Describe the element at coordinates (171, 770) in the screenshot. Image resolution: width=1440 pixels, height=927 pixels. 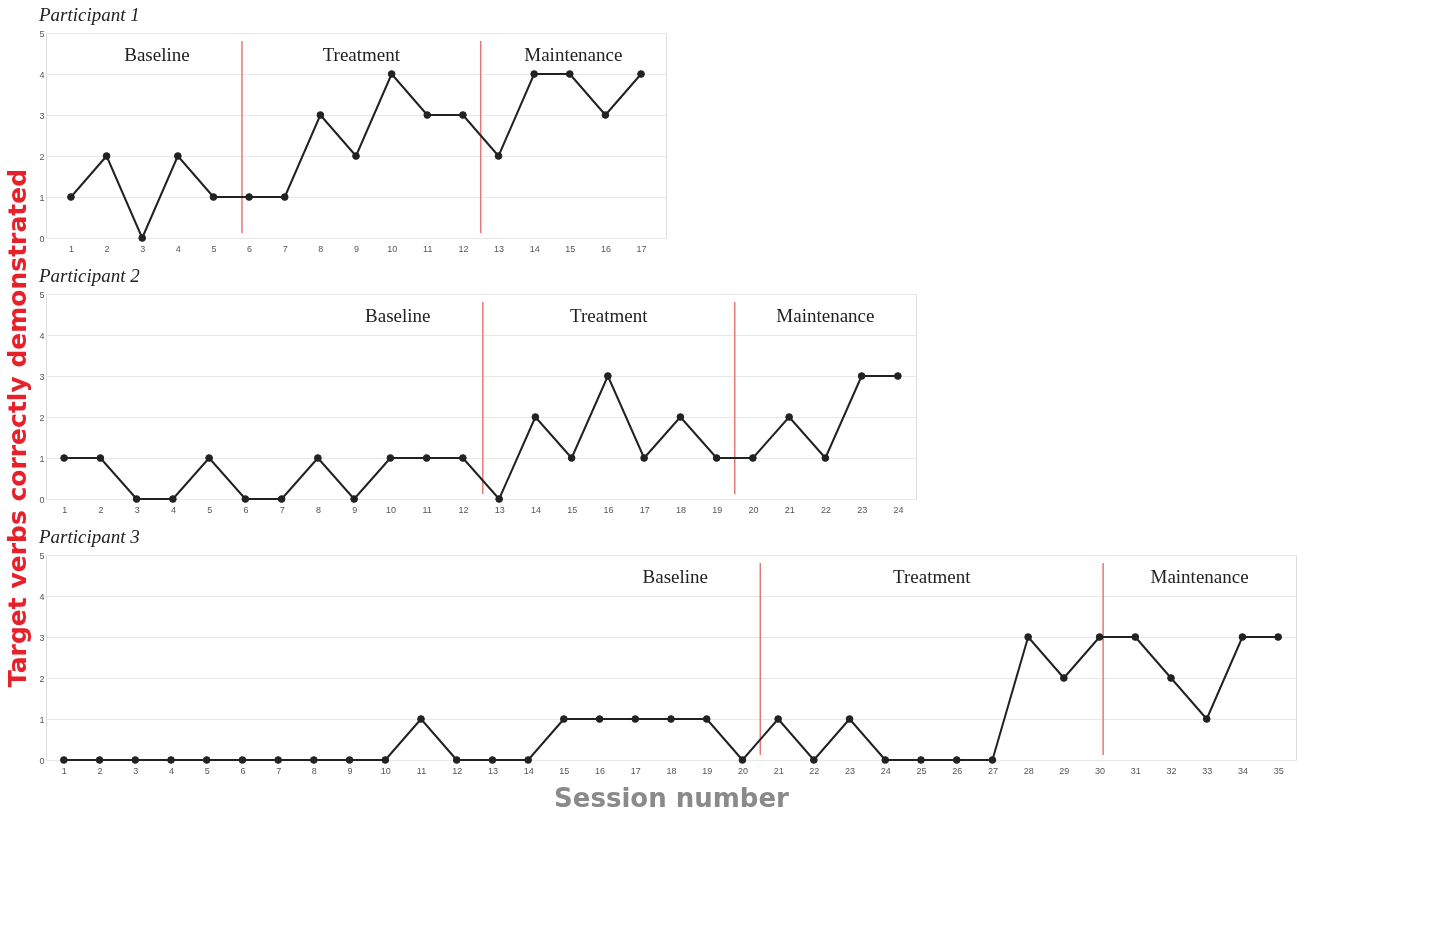
I see `x-tick-label: 4` at that location.